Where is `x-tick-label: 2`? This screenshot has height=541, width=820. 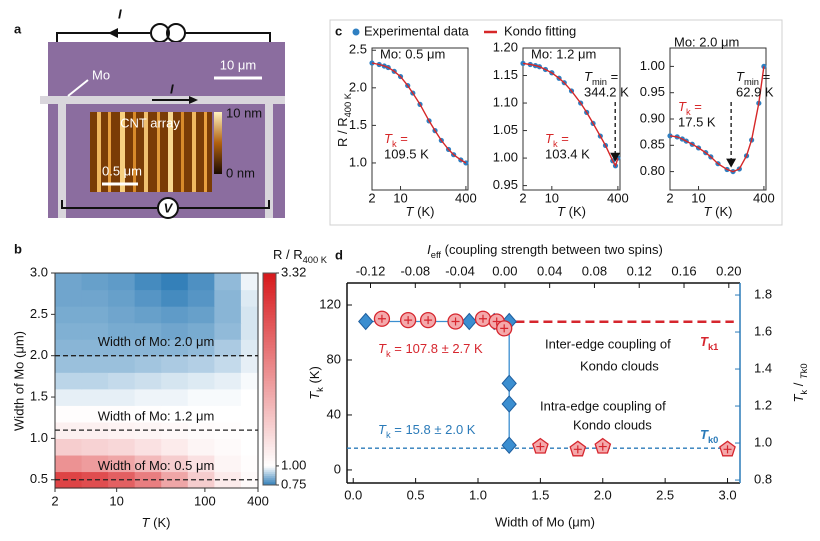
x-tick-label: 2 is located at coordinates (371, 197).